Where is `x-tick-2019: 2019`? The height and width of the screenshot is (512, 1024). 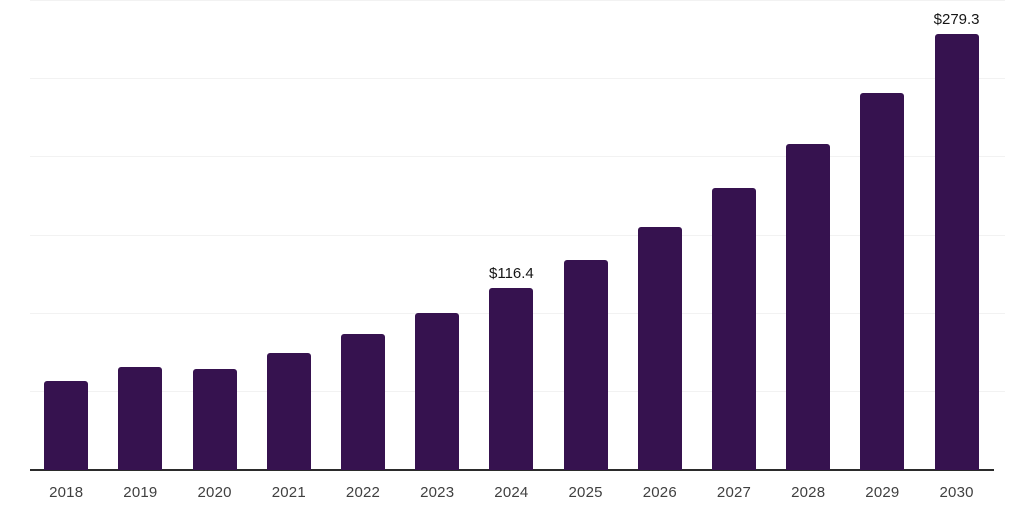
x-tick-2019: 2019 is located at coordinates (140, 492).